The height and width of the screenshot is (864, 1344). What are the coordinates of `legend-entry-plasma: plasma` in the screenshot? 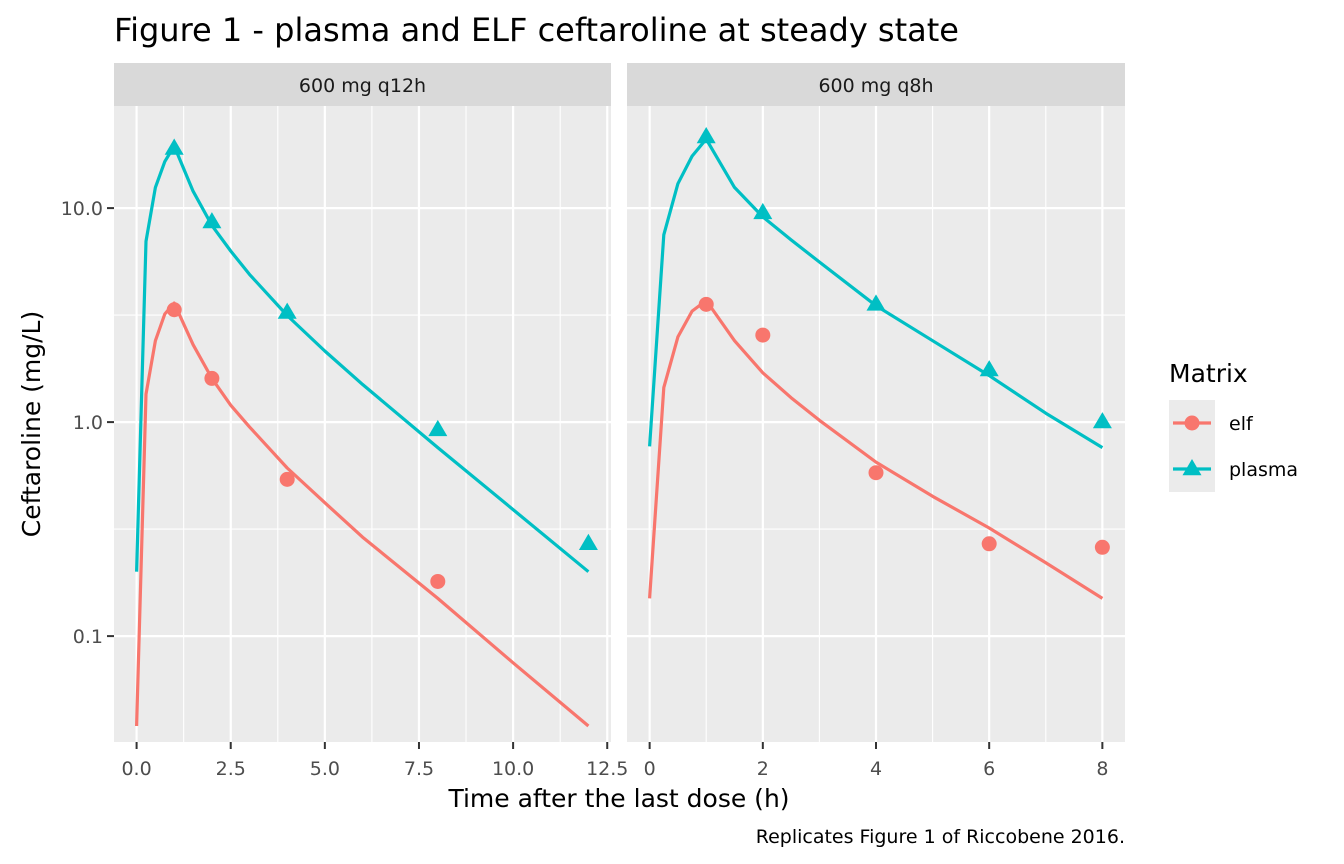 It's located at (1233, 469).